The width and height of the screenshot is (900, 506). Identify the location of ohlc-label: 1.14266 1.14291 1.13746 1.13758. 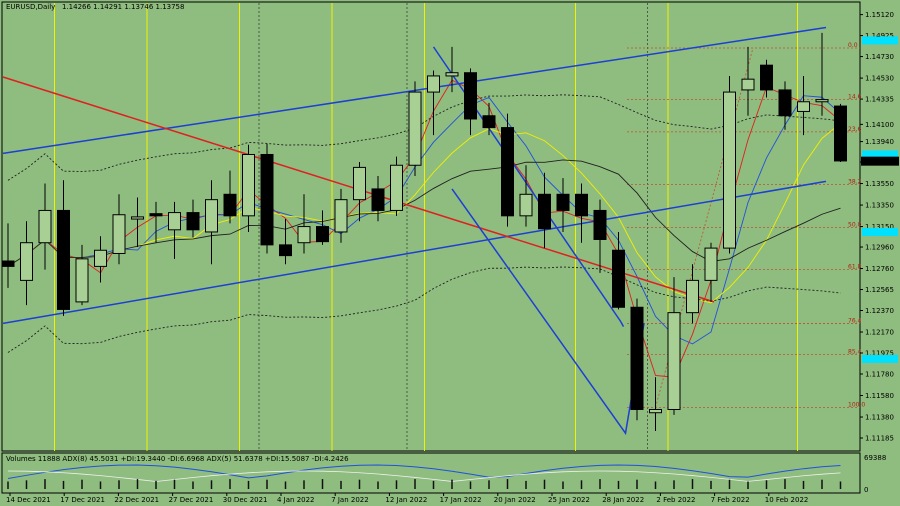
(123, 7).